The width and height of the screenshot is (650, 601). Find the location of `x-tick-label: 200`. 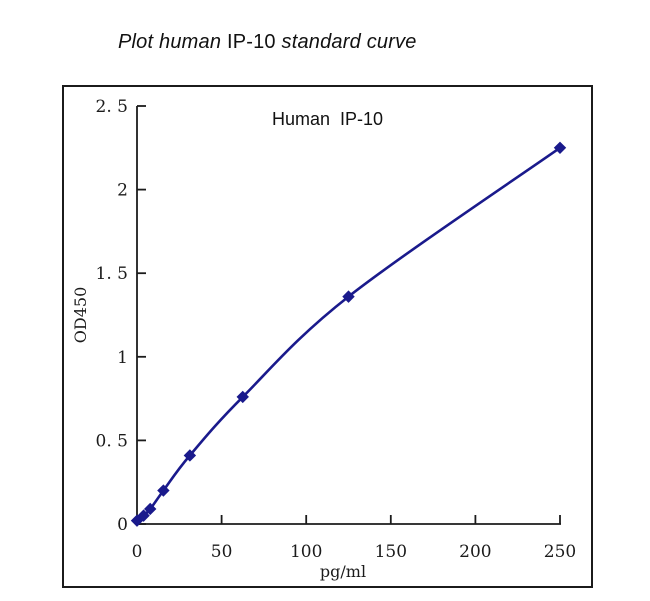

x-tick-label: 200 is located at coordinates (475, 552).